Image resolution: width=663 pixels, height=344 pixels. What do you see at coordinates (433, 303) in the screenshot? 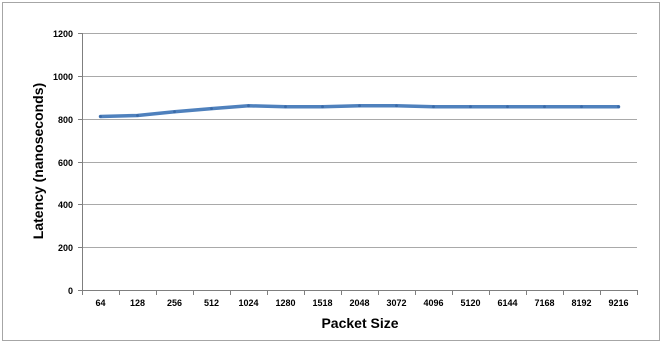
I see `x-tick-label: 4096` at bounding box center [433, 303].